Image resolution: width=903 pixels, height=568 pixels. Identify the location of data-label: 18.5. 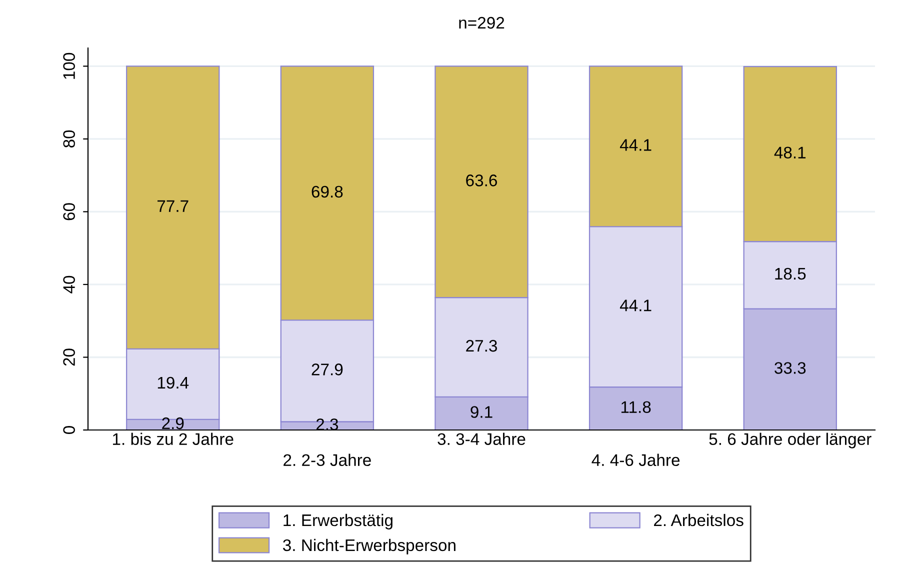
(790, 274).